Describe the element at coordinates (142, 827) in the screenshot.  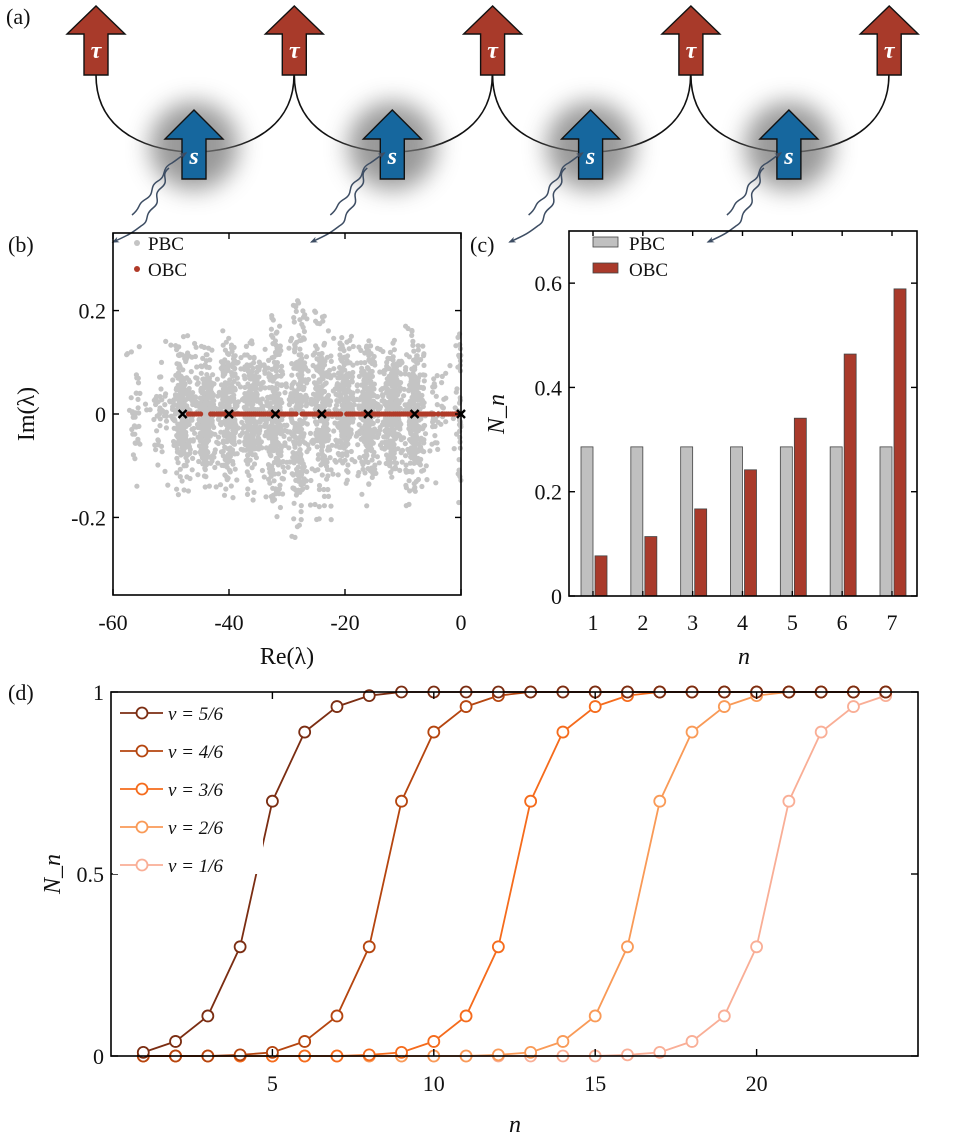
I see `legend-marker` at that location.